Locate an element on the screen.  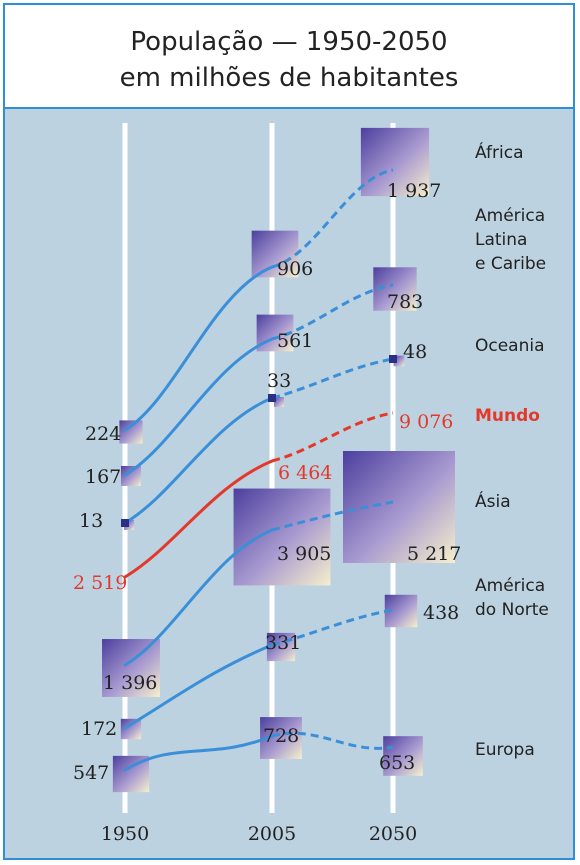
series-line-africa-1950-2005 is located at coordinates (198, 348).